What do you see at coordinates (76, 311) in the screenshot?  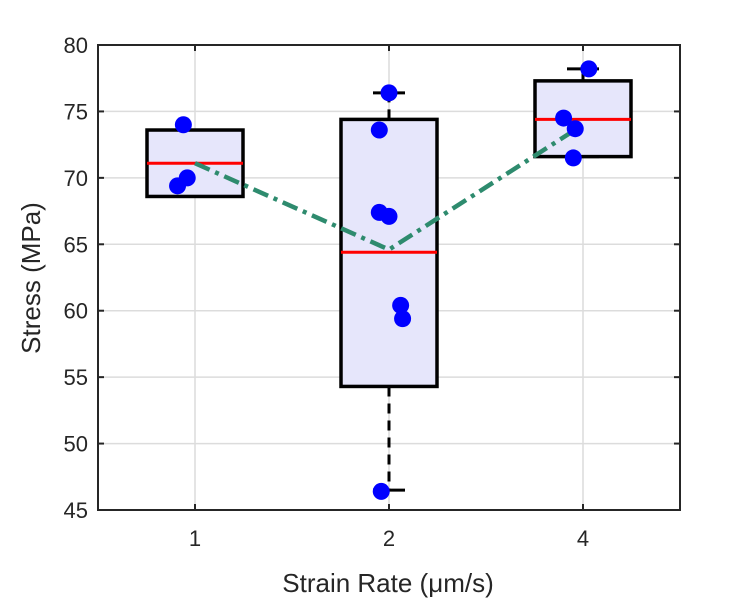 I see `y-tick-label: 60` at bounding box center [76, 311].